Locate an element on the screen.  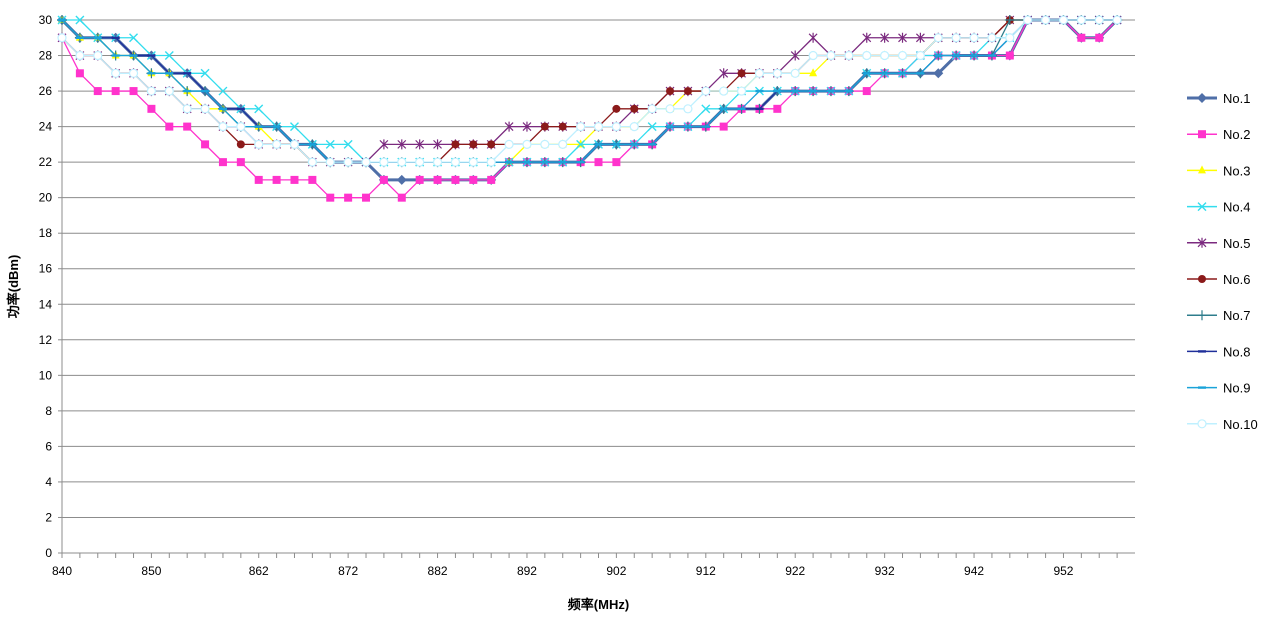
y-tick-label: 26 is located at coordinates (46, 91).